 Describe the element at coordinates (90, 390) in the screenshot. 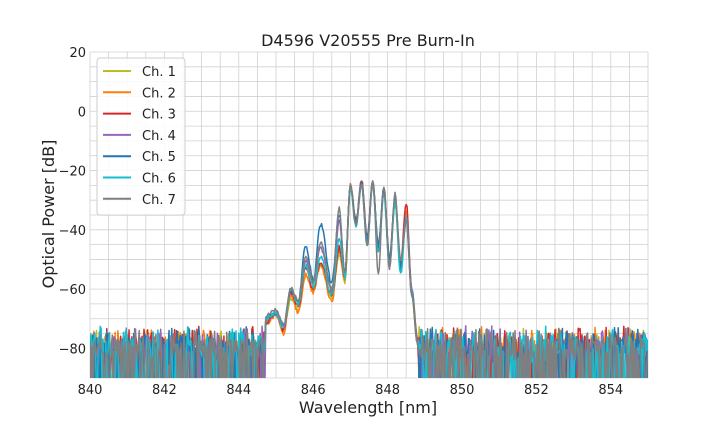

I see `x-tick-label: 840` at that location.